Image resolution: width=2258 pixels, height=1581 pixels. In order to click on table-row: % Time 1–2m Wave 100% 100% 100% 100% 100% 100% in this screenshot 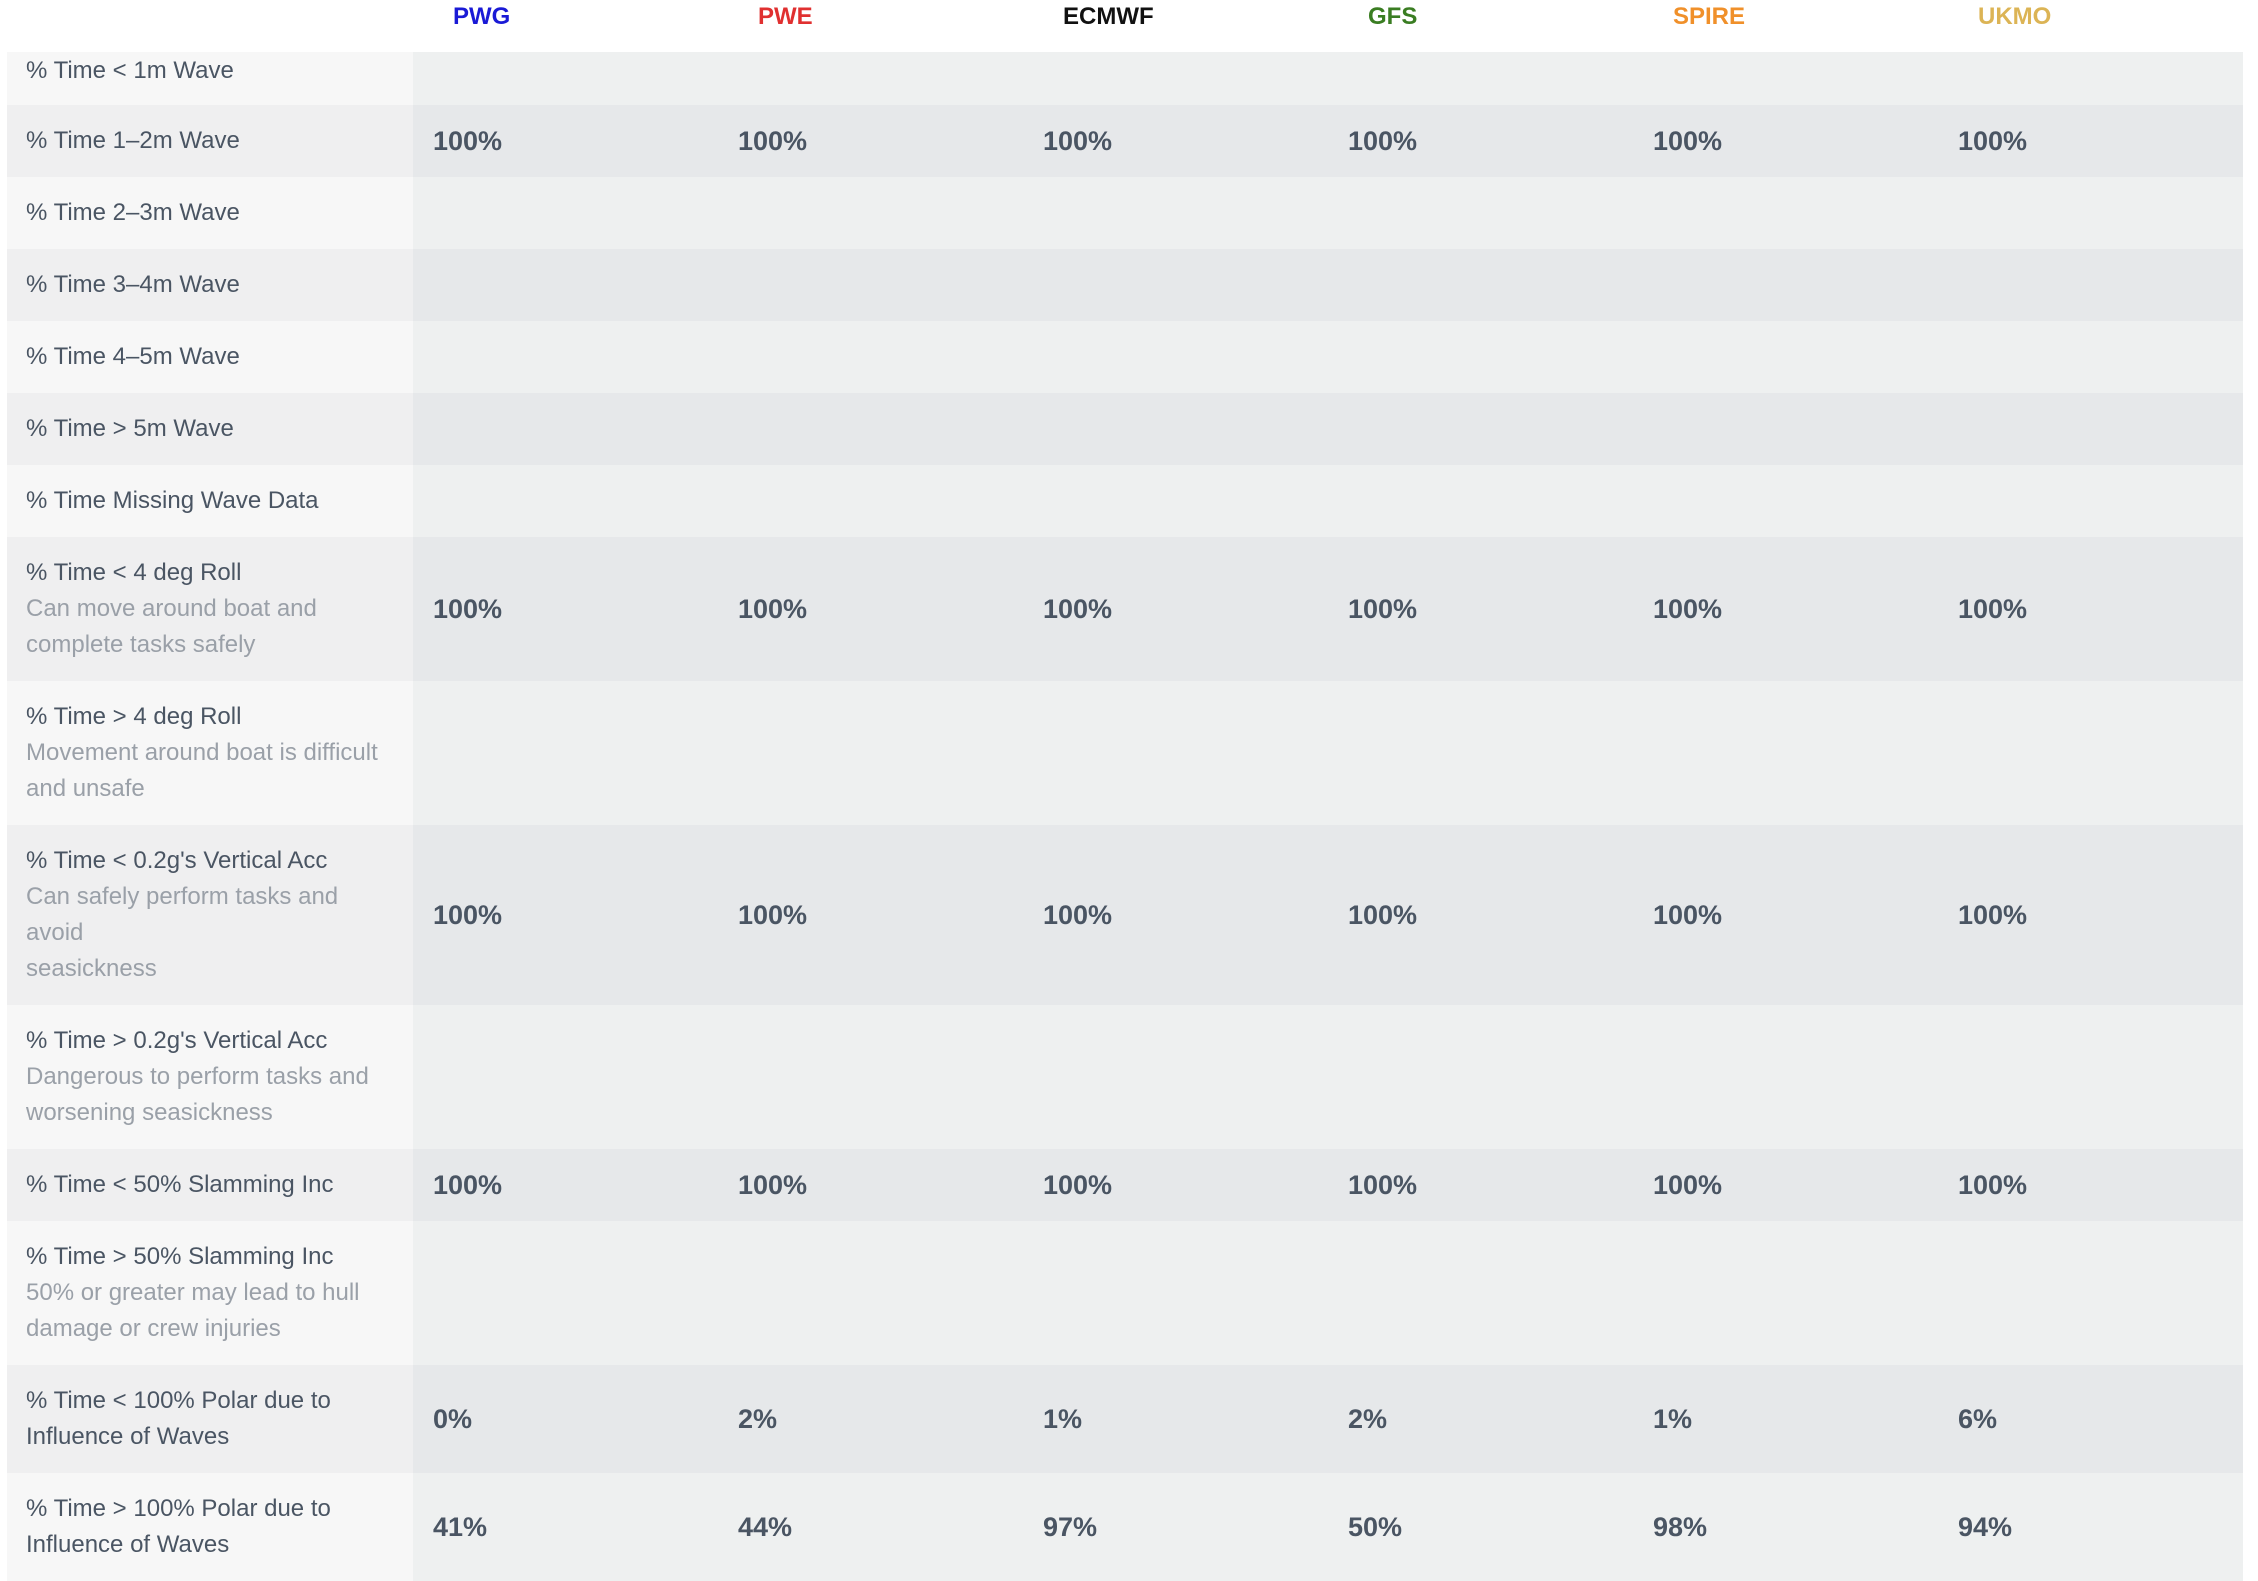, I will do `click(1125, 141)`.